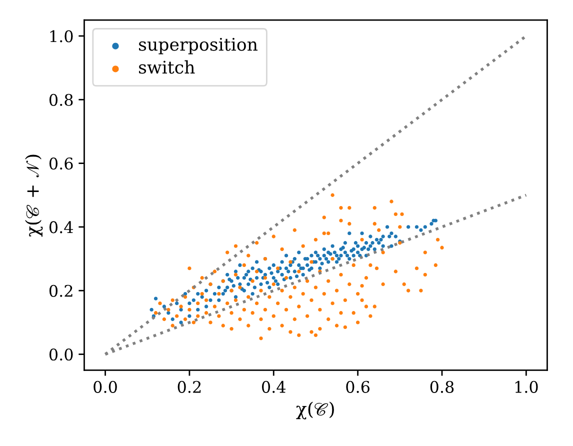 This screenshot has height=446, width=573. Describe the element at coordinates (442, 386) in the screenshot. I see `x-tick-label: 0.8` at that location.